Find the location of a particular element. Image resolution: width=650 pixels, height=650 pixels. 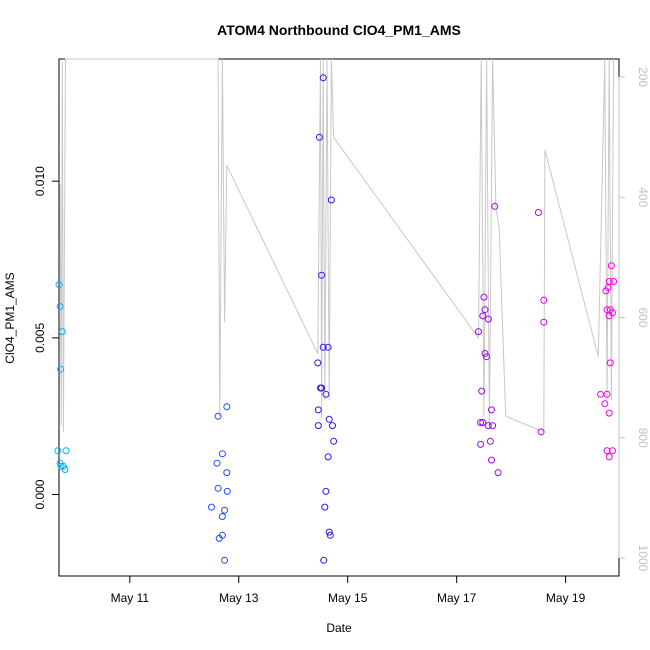

x-tick-label: May 17 is located at coordinates (457, 598).